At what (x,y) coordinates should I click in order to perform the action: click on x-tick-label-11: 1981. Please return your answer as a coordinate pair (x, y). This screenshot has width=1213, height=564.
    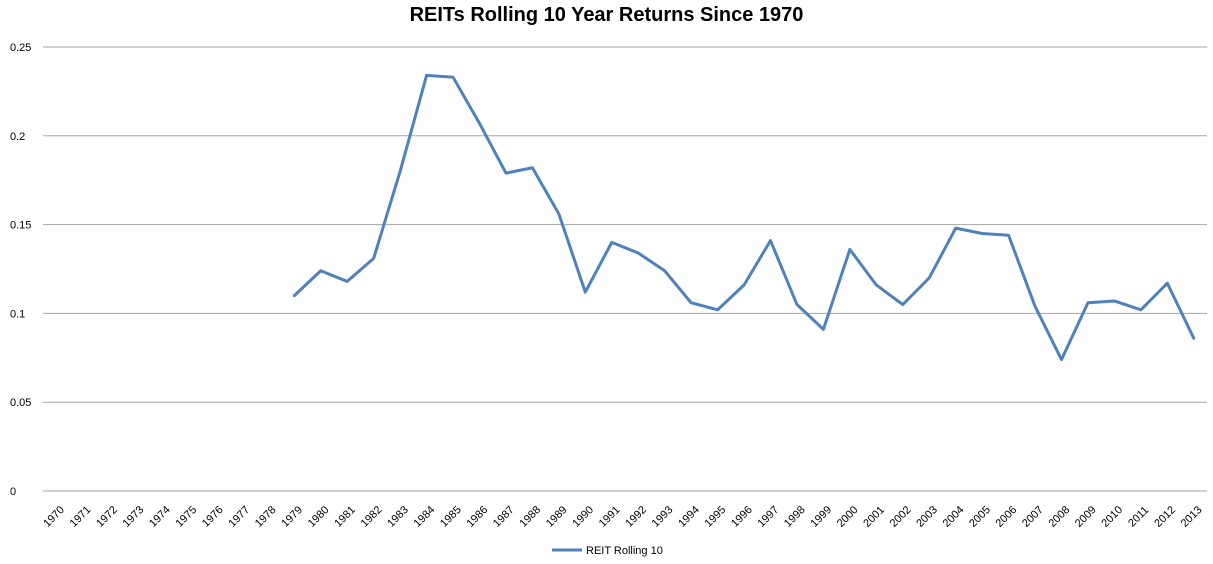
    Looking at the image, I should click on (345, 517).